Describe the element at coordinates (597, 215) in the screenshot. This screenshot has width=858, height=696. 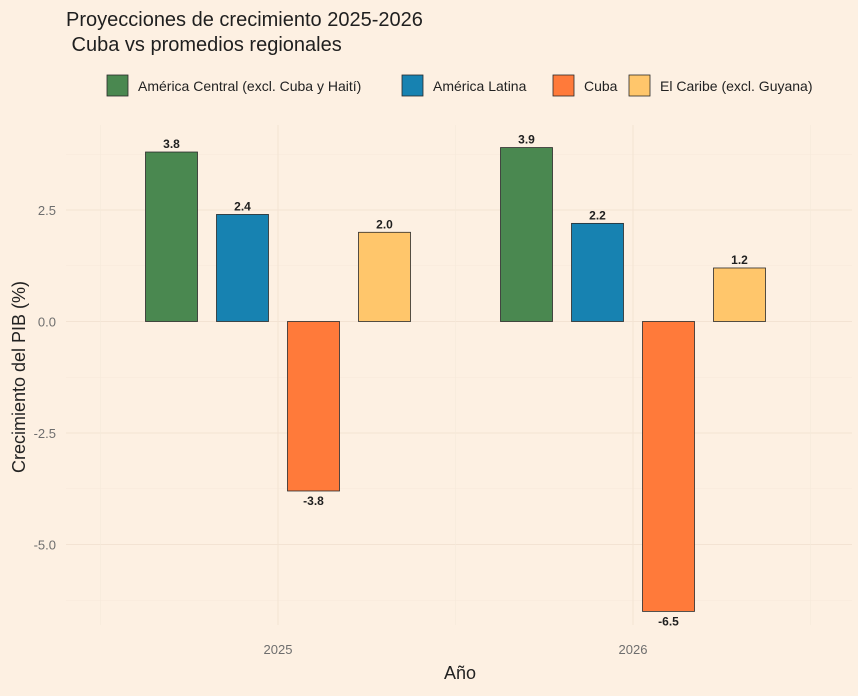
I see `data-label-am-rica-latina-2026: 2.2` at that location.